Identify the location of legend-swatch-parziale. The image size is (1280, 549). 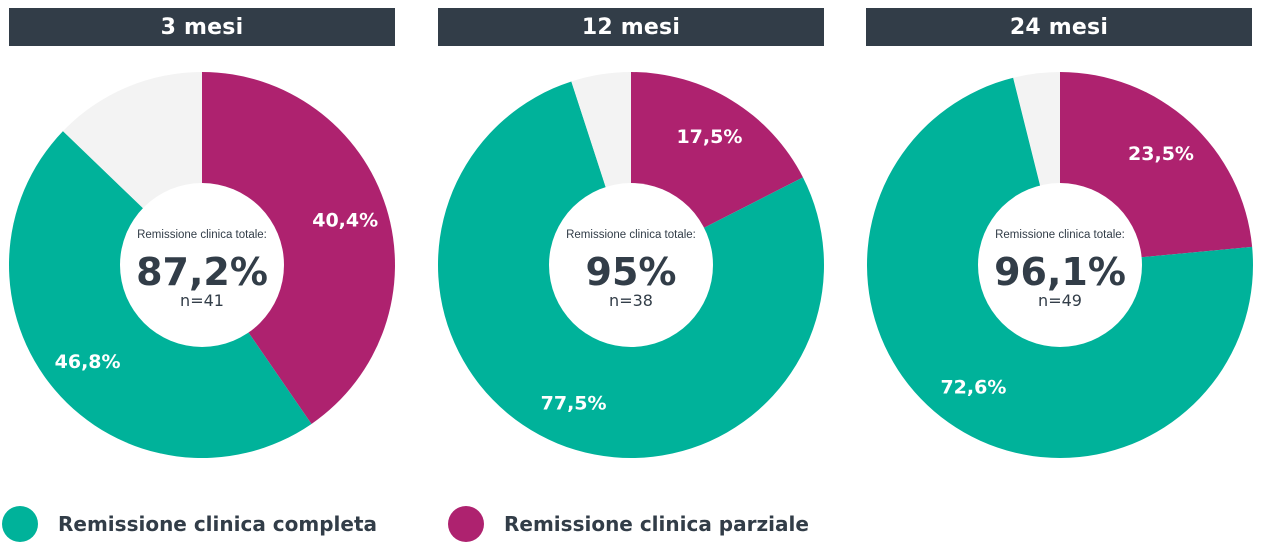
(466, 524).